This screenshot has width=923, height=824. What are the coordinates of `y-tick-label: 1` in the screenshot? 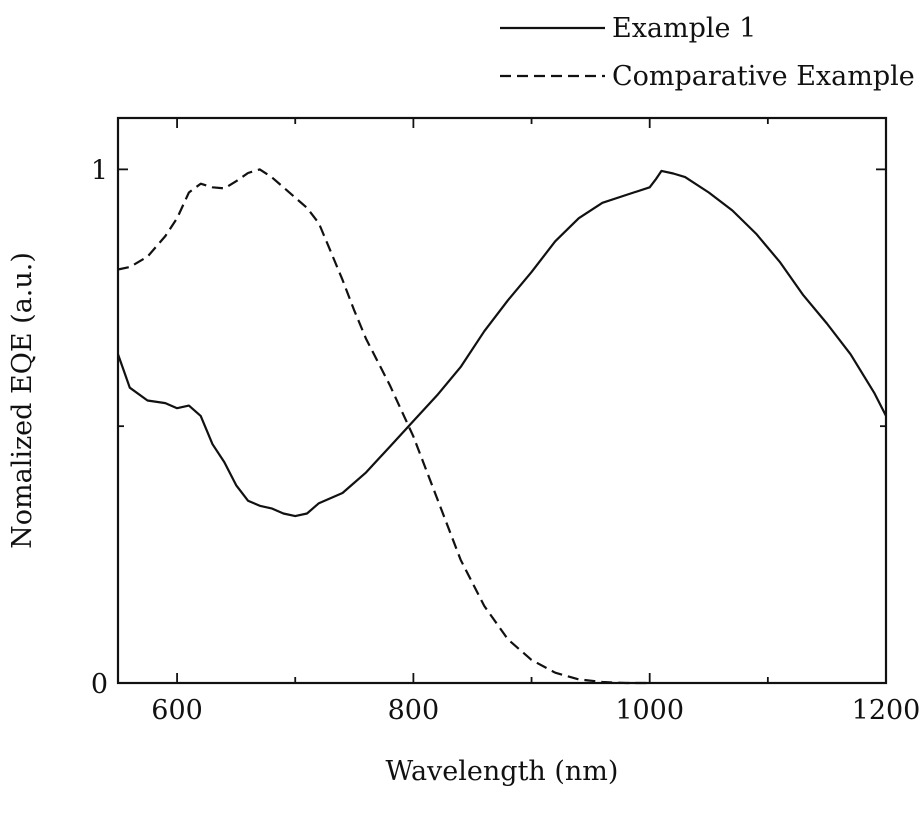 It's located at (99, 170).